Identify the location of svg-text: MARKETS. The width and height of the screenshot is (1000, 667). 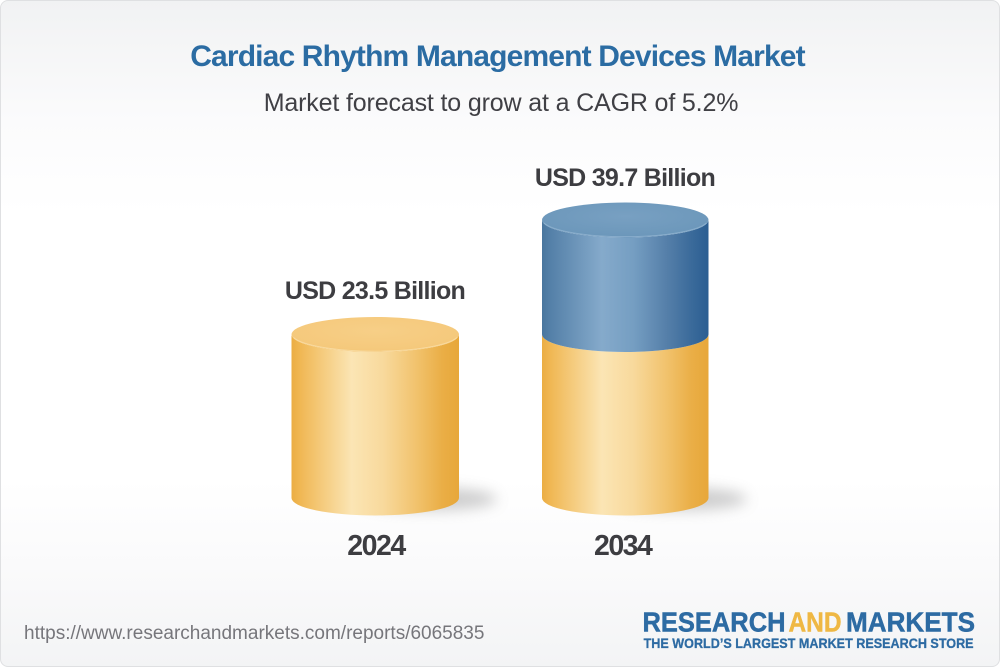
(910, 621).